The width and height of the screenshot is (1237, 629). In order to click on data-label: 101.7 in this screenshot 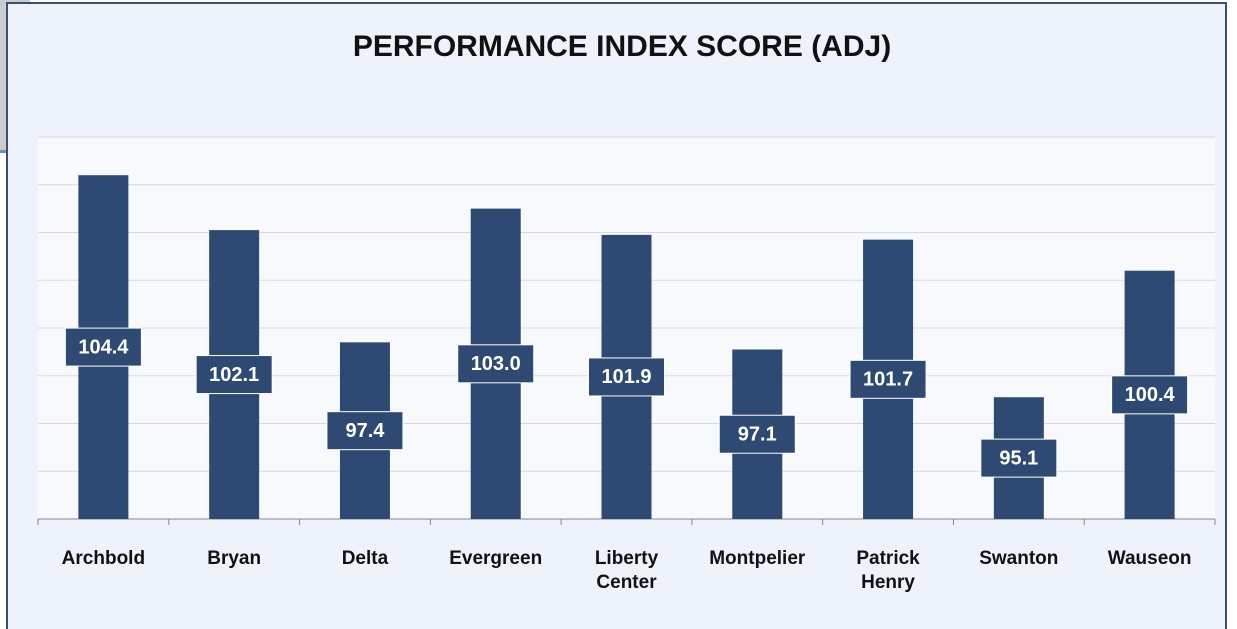, I will do `click(888, 380)`.